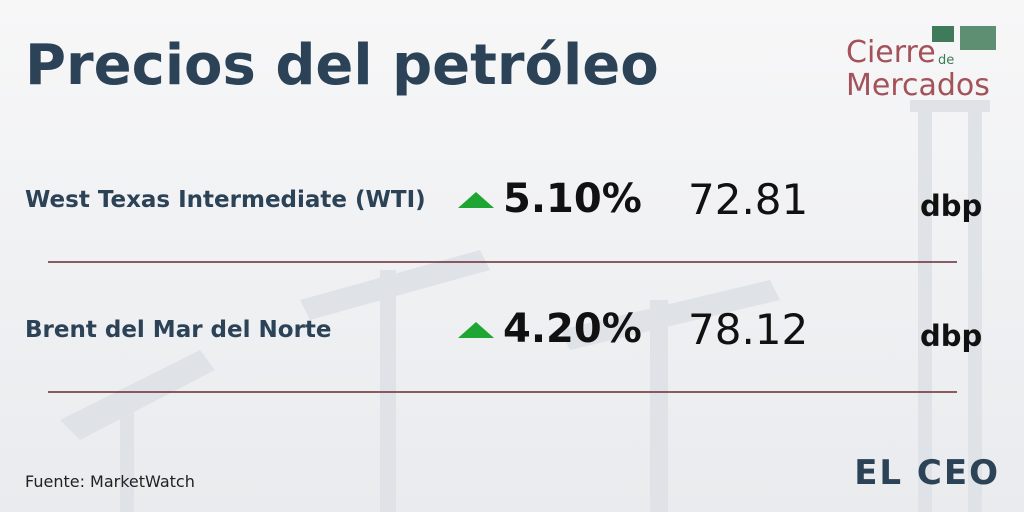  I want to click on brand: EL CEO, so click(927, 473).